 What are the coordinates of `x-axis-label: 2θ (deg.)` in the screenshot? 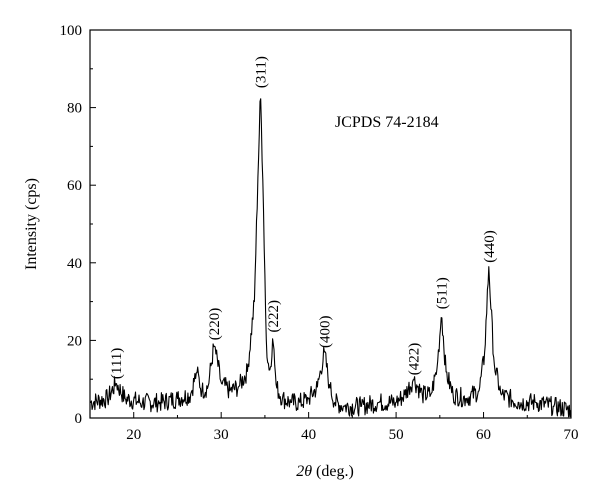 It's located at (325, 471).